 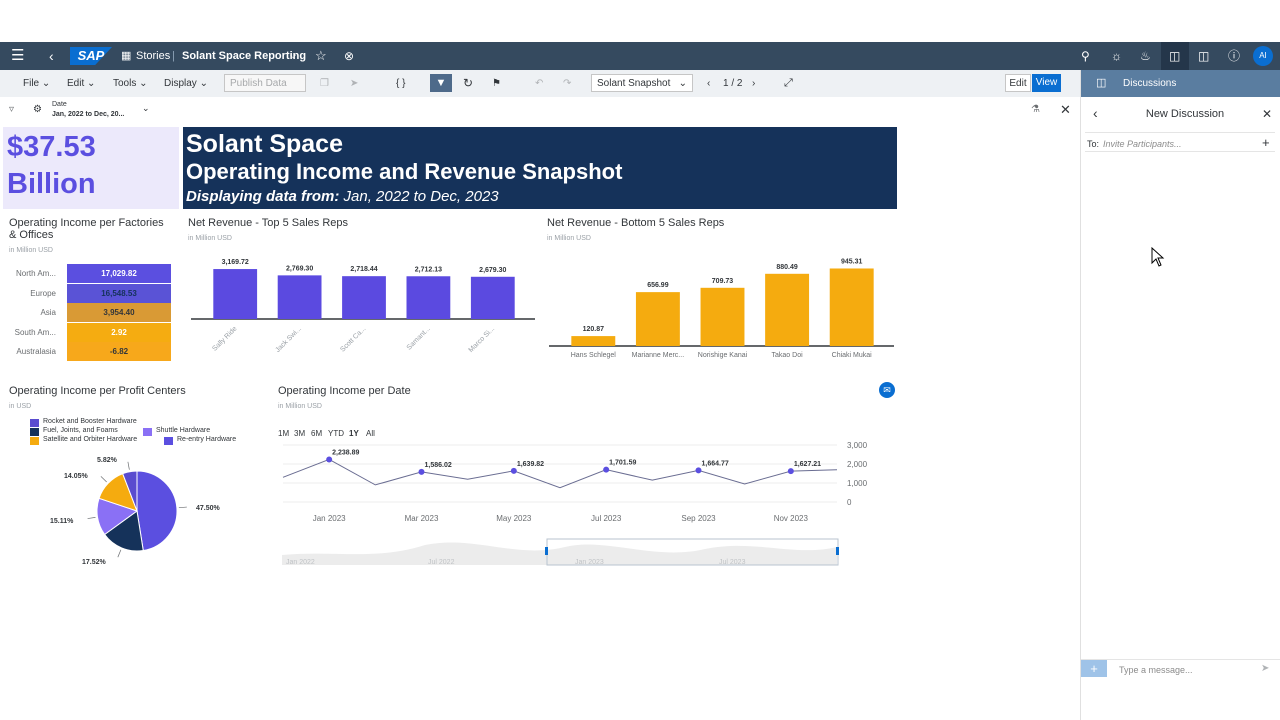 What do you see at coordinates (441, 83) in the screenshot?
I see `filter-toggle-icon: ▼` at bounding box center [441, 83].